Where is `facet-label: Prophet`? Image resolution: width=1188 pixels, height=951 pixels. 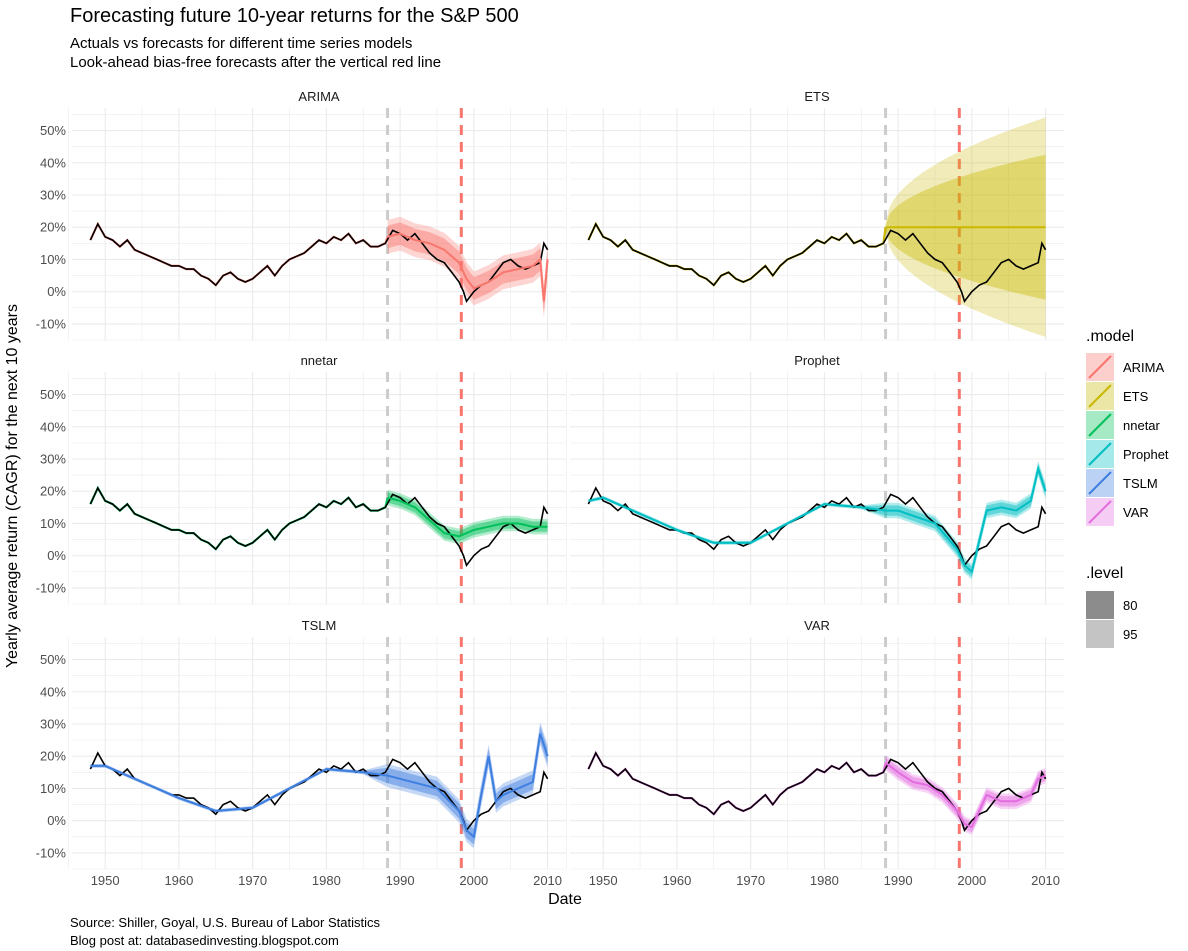 facet-label: Prophet is located at coordinates (817, 360).